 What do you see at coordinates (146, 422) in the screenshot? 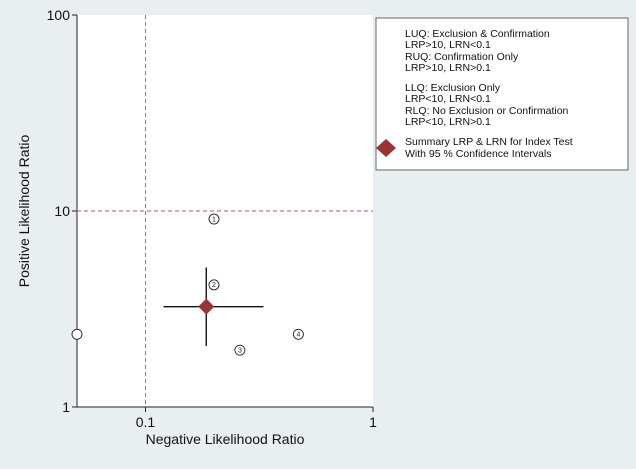
I see `x-tick-label: 0.1` at bounding box center [146, 422].